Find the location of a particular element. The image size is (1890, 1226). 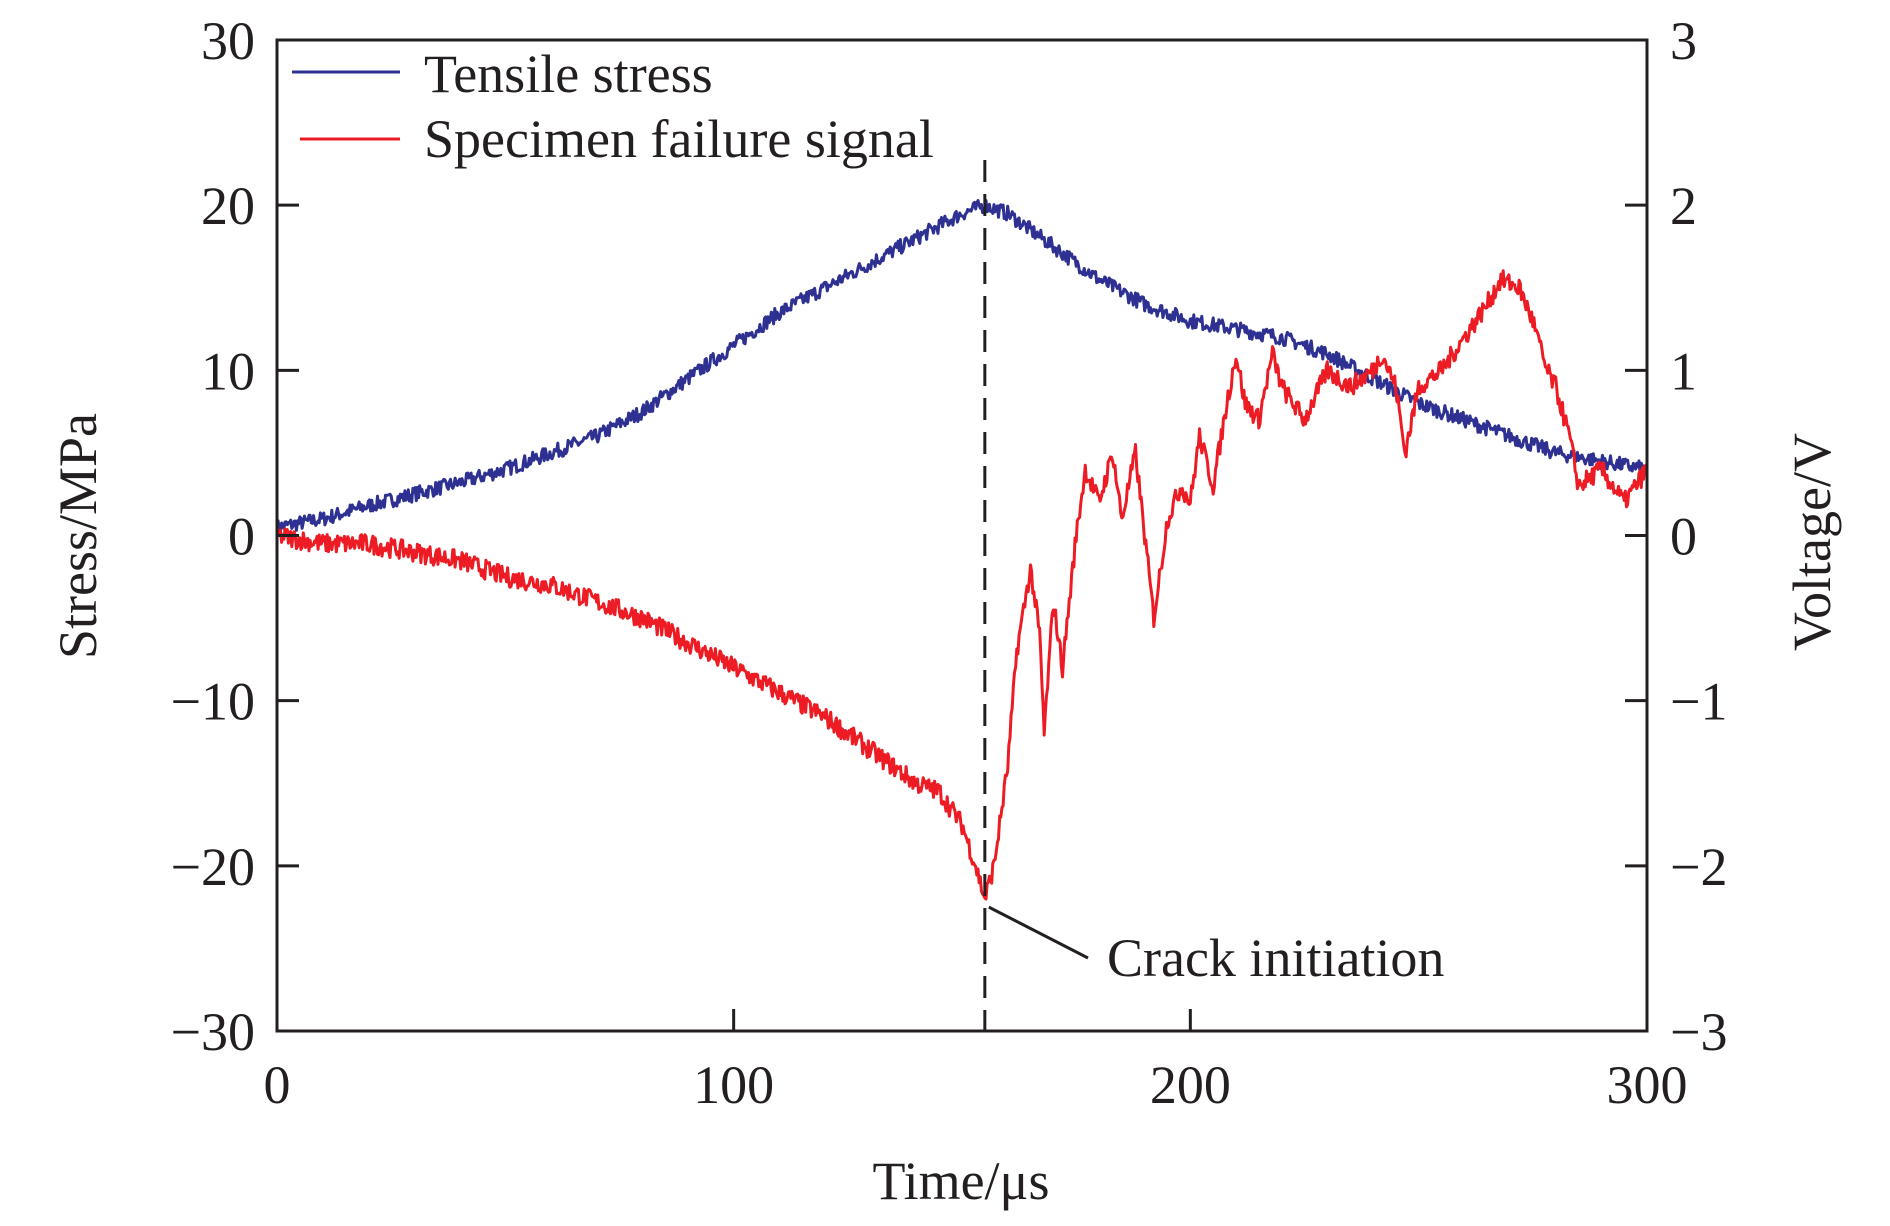

y-tick-label: −20 is located at coordinates (213, 867).